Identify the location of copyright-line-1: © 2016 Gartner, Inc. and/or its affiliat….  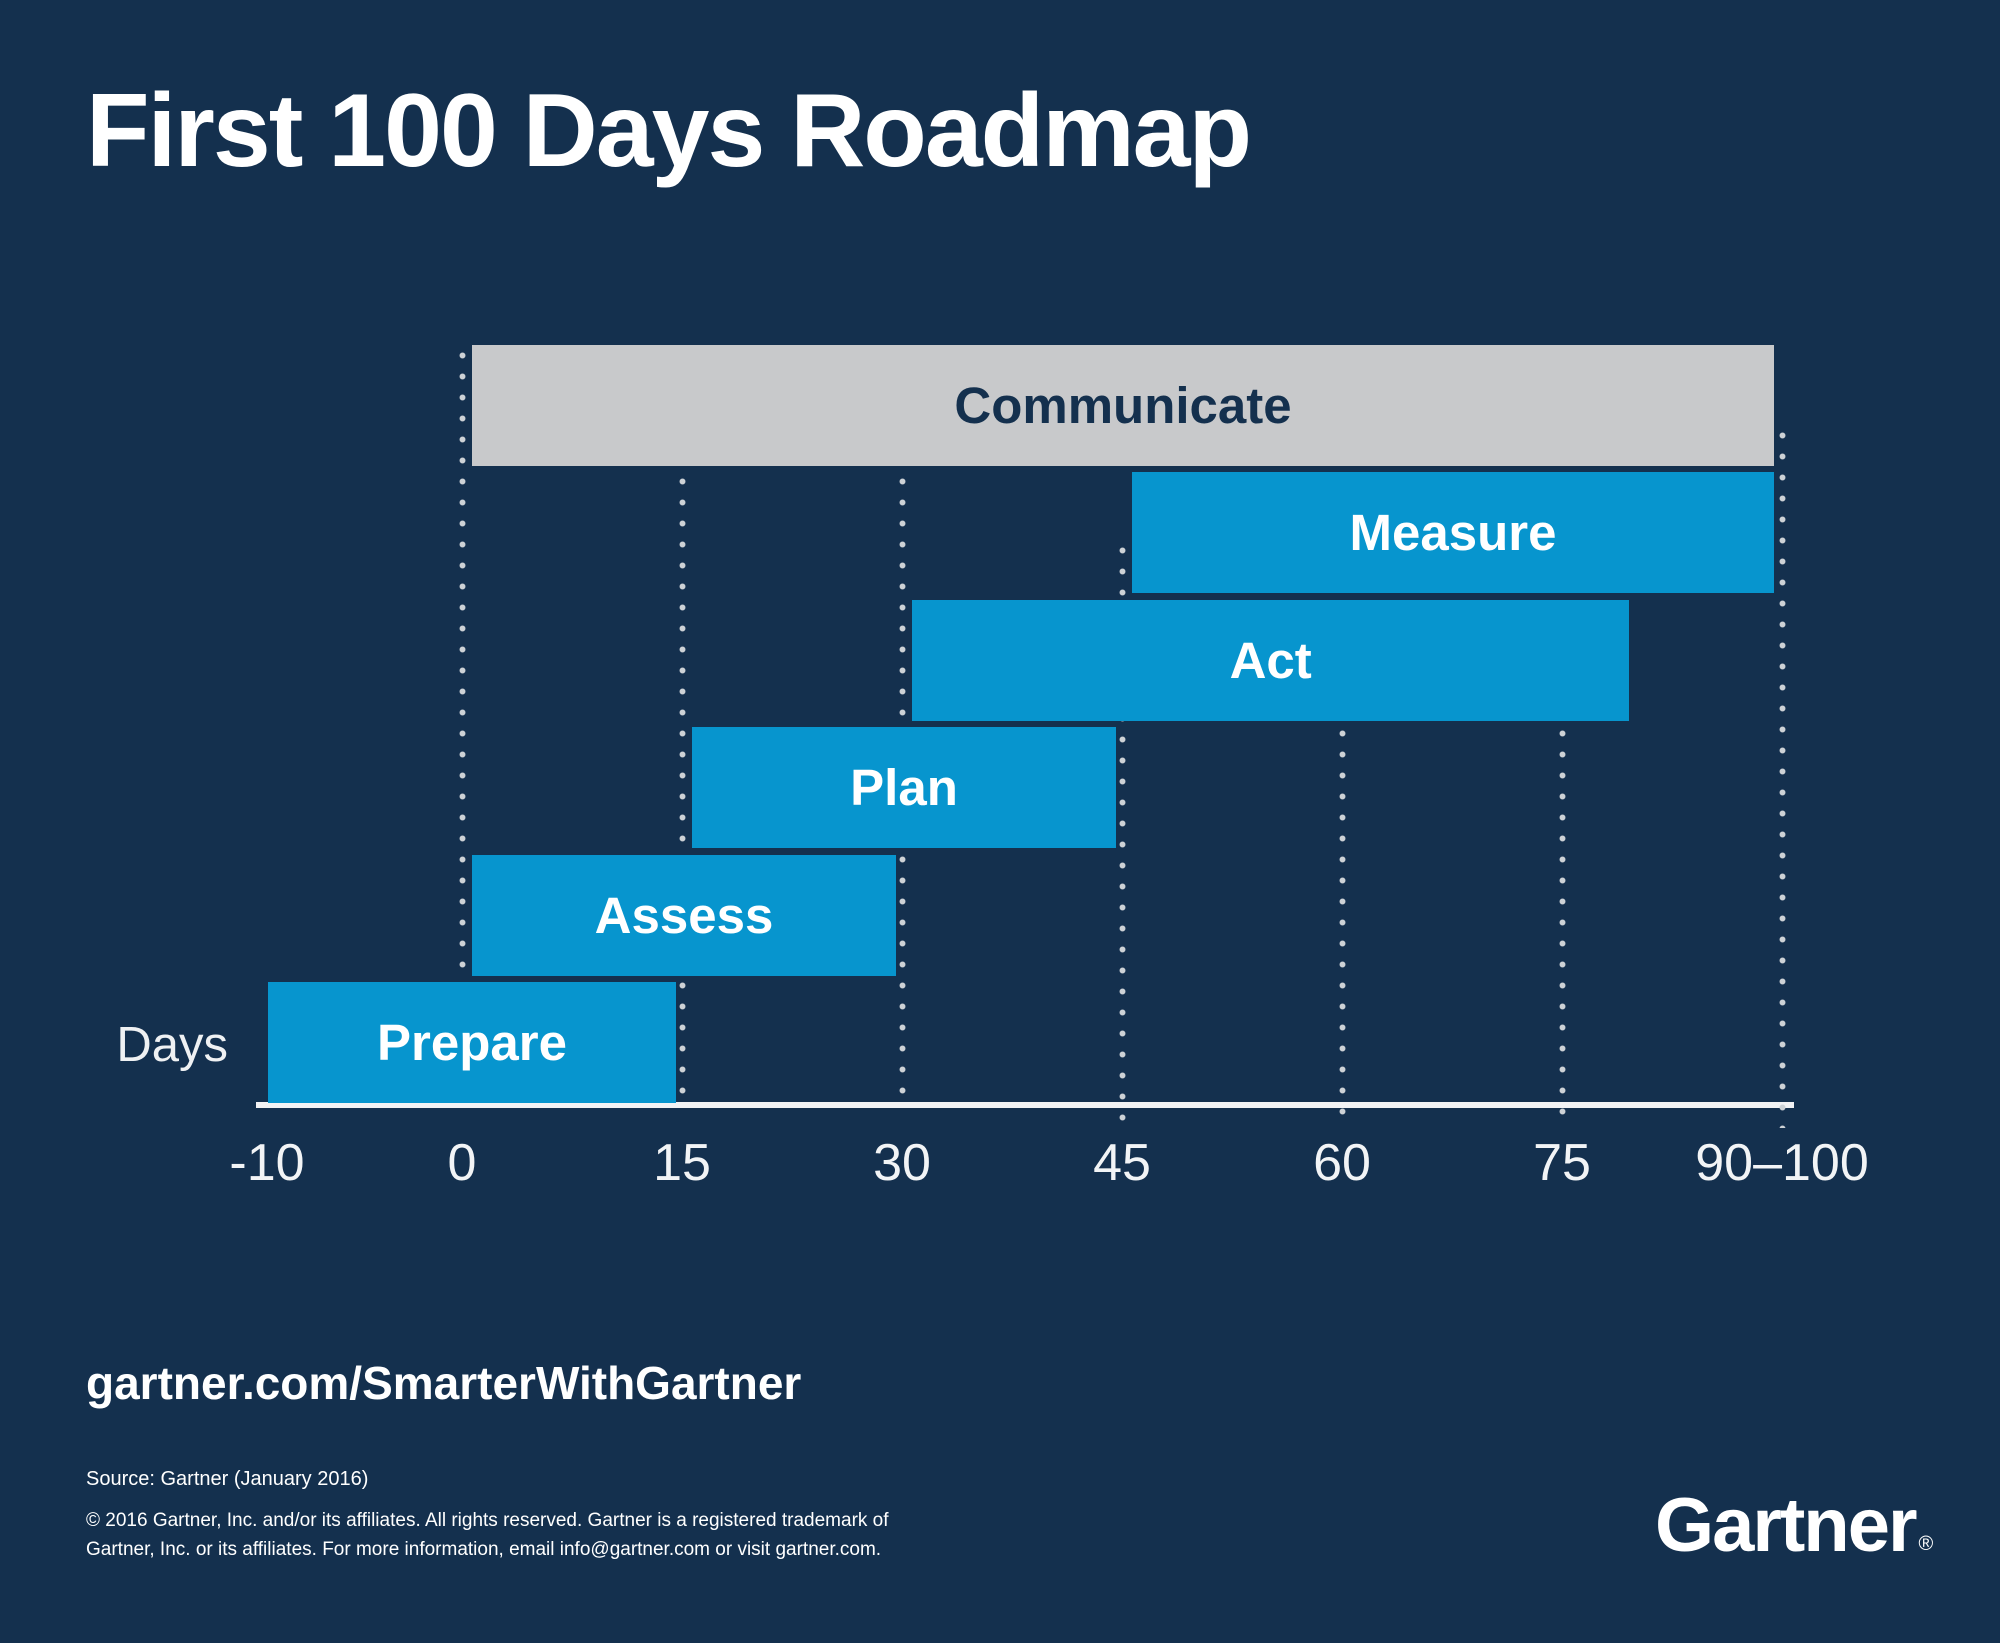
(487, 1520).